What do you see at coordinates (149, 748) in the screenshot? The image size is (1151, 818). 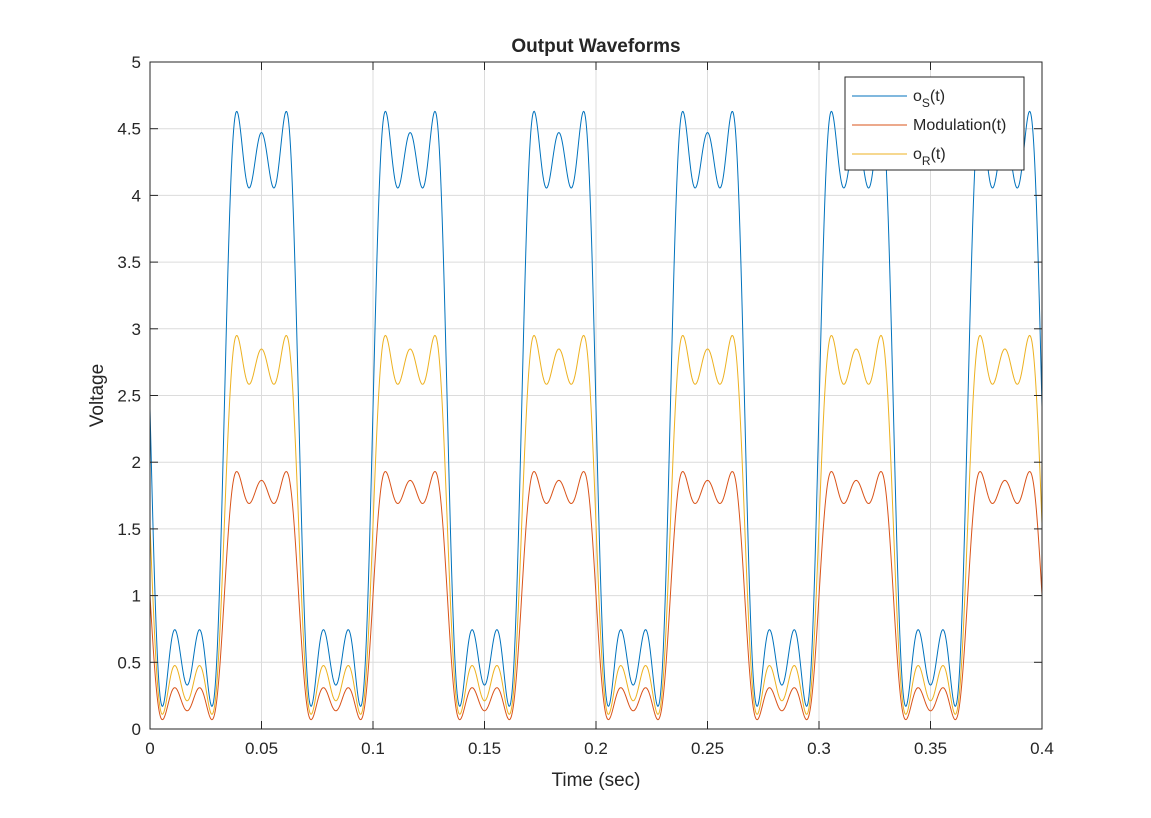 I see `x-tick-label: 0` at bounding box center [149, 748].